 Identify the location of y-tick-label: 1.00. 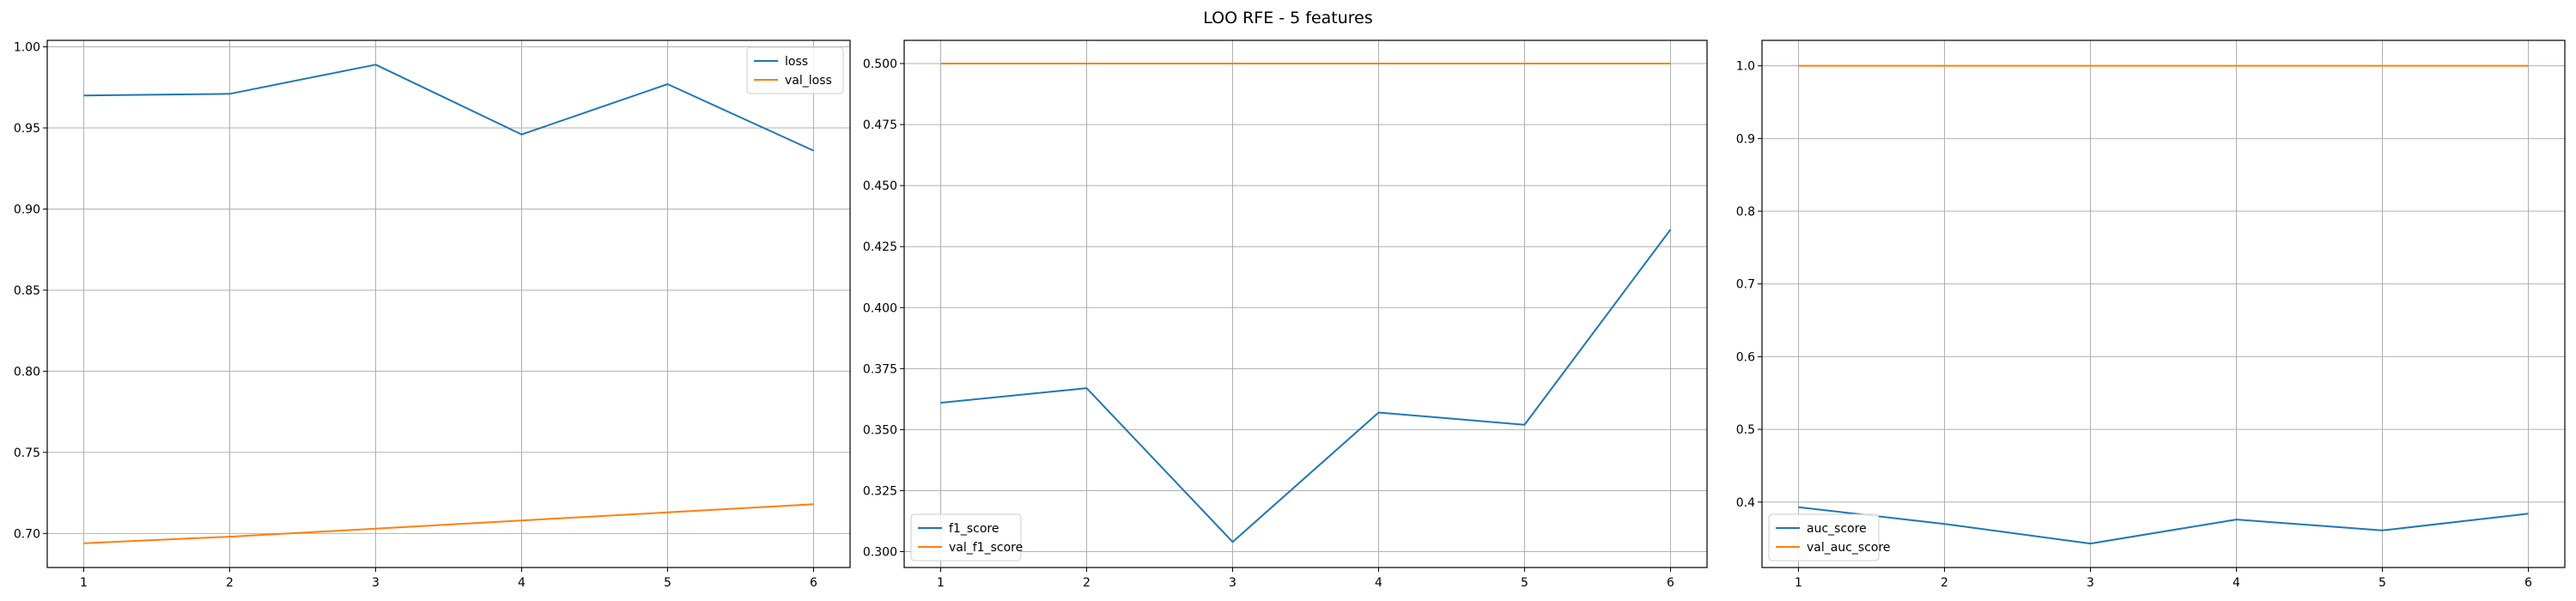
(27, 48).